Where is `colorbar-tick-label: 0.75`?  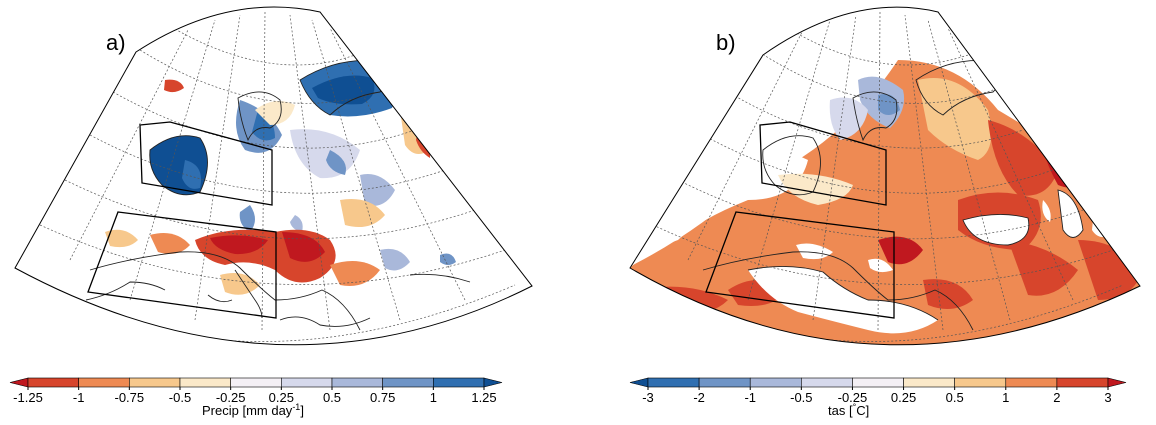
colorbar-tick-label: 0.75 is located at coordinates (382, 397).